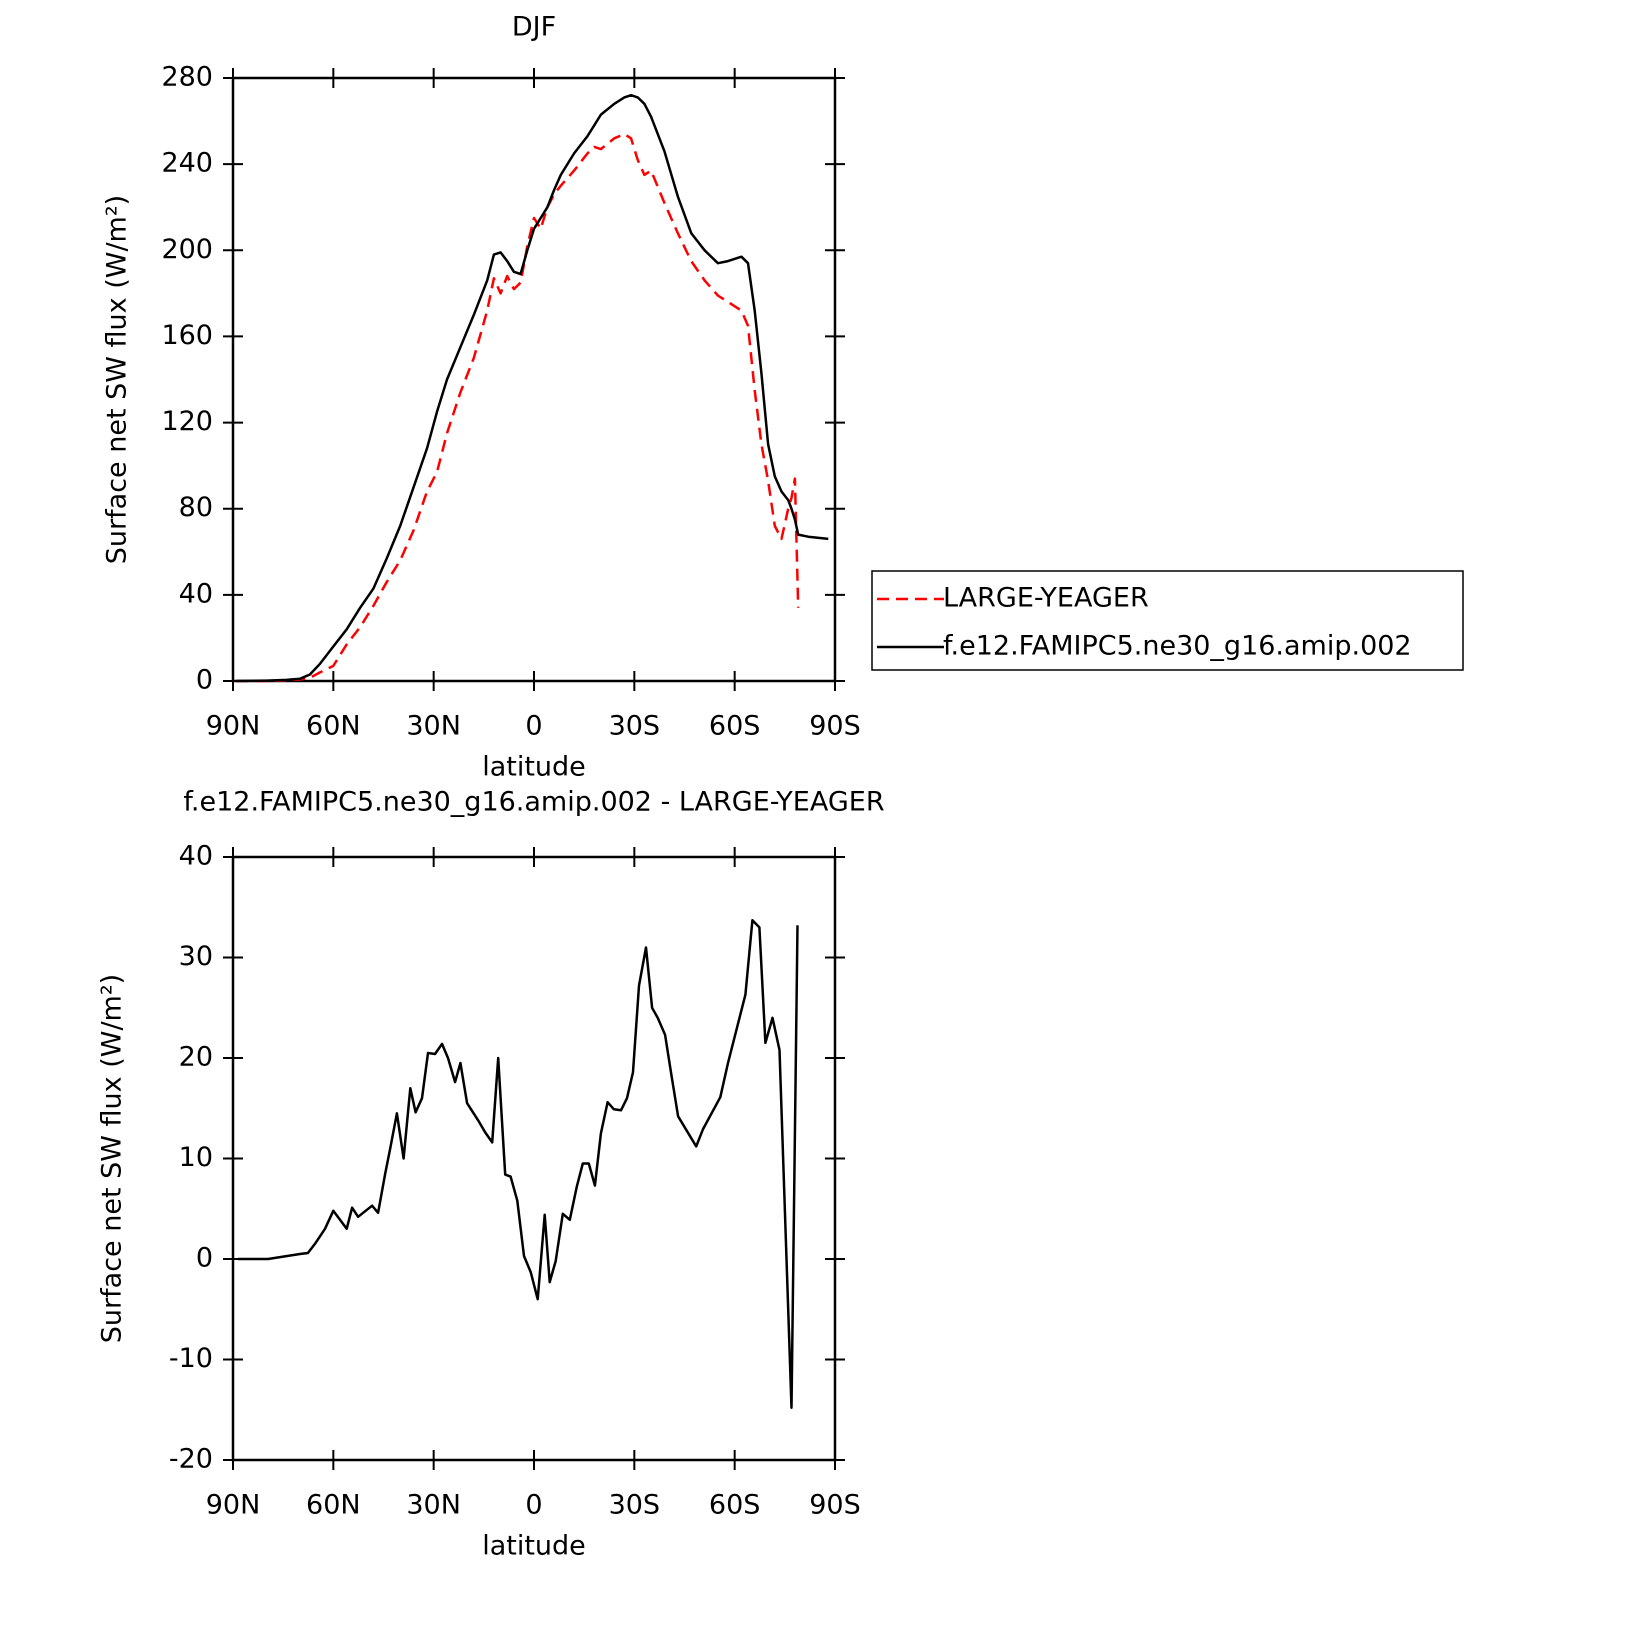 The image size is (1644, 1647). Describe the element at coordinates (187, 163) in the screenshot. I see `y-tick-label: 240` at that location.